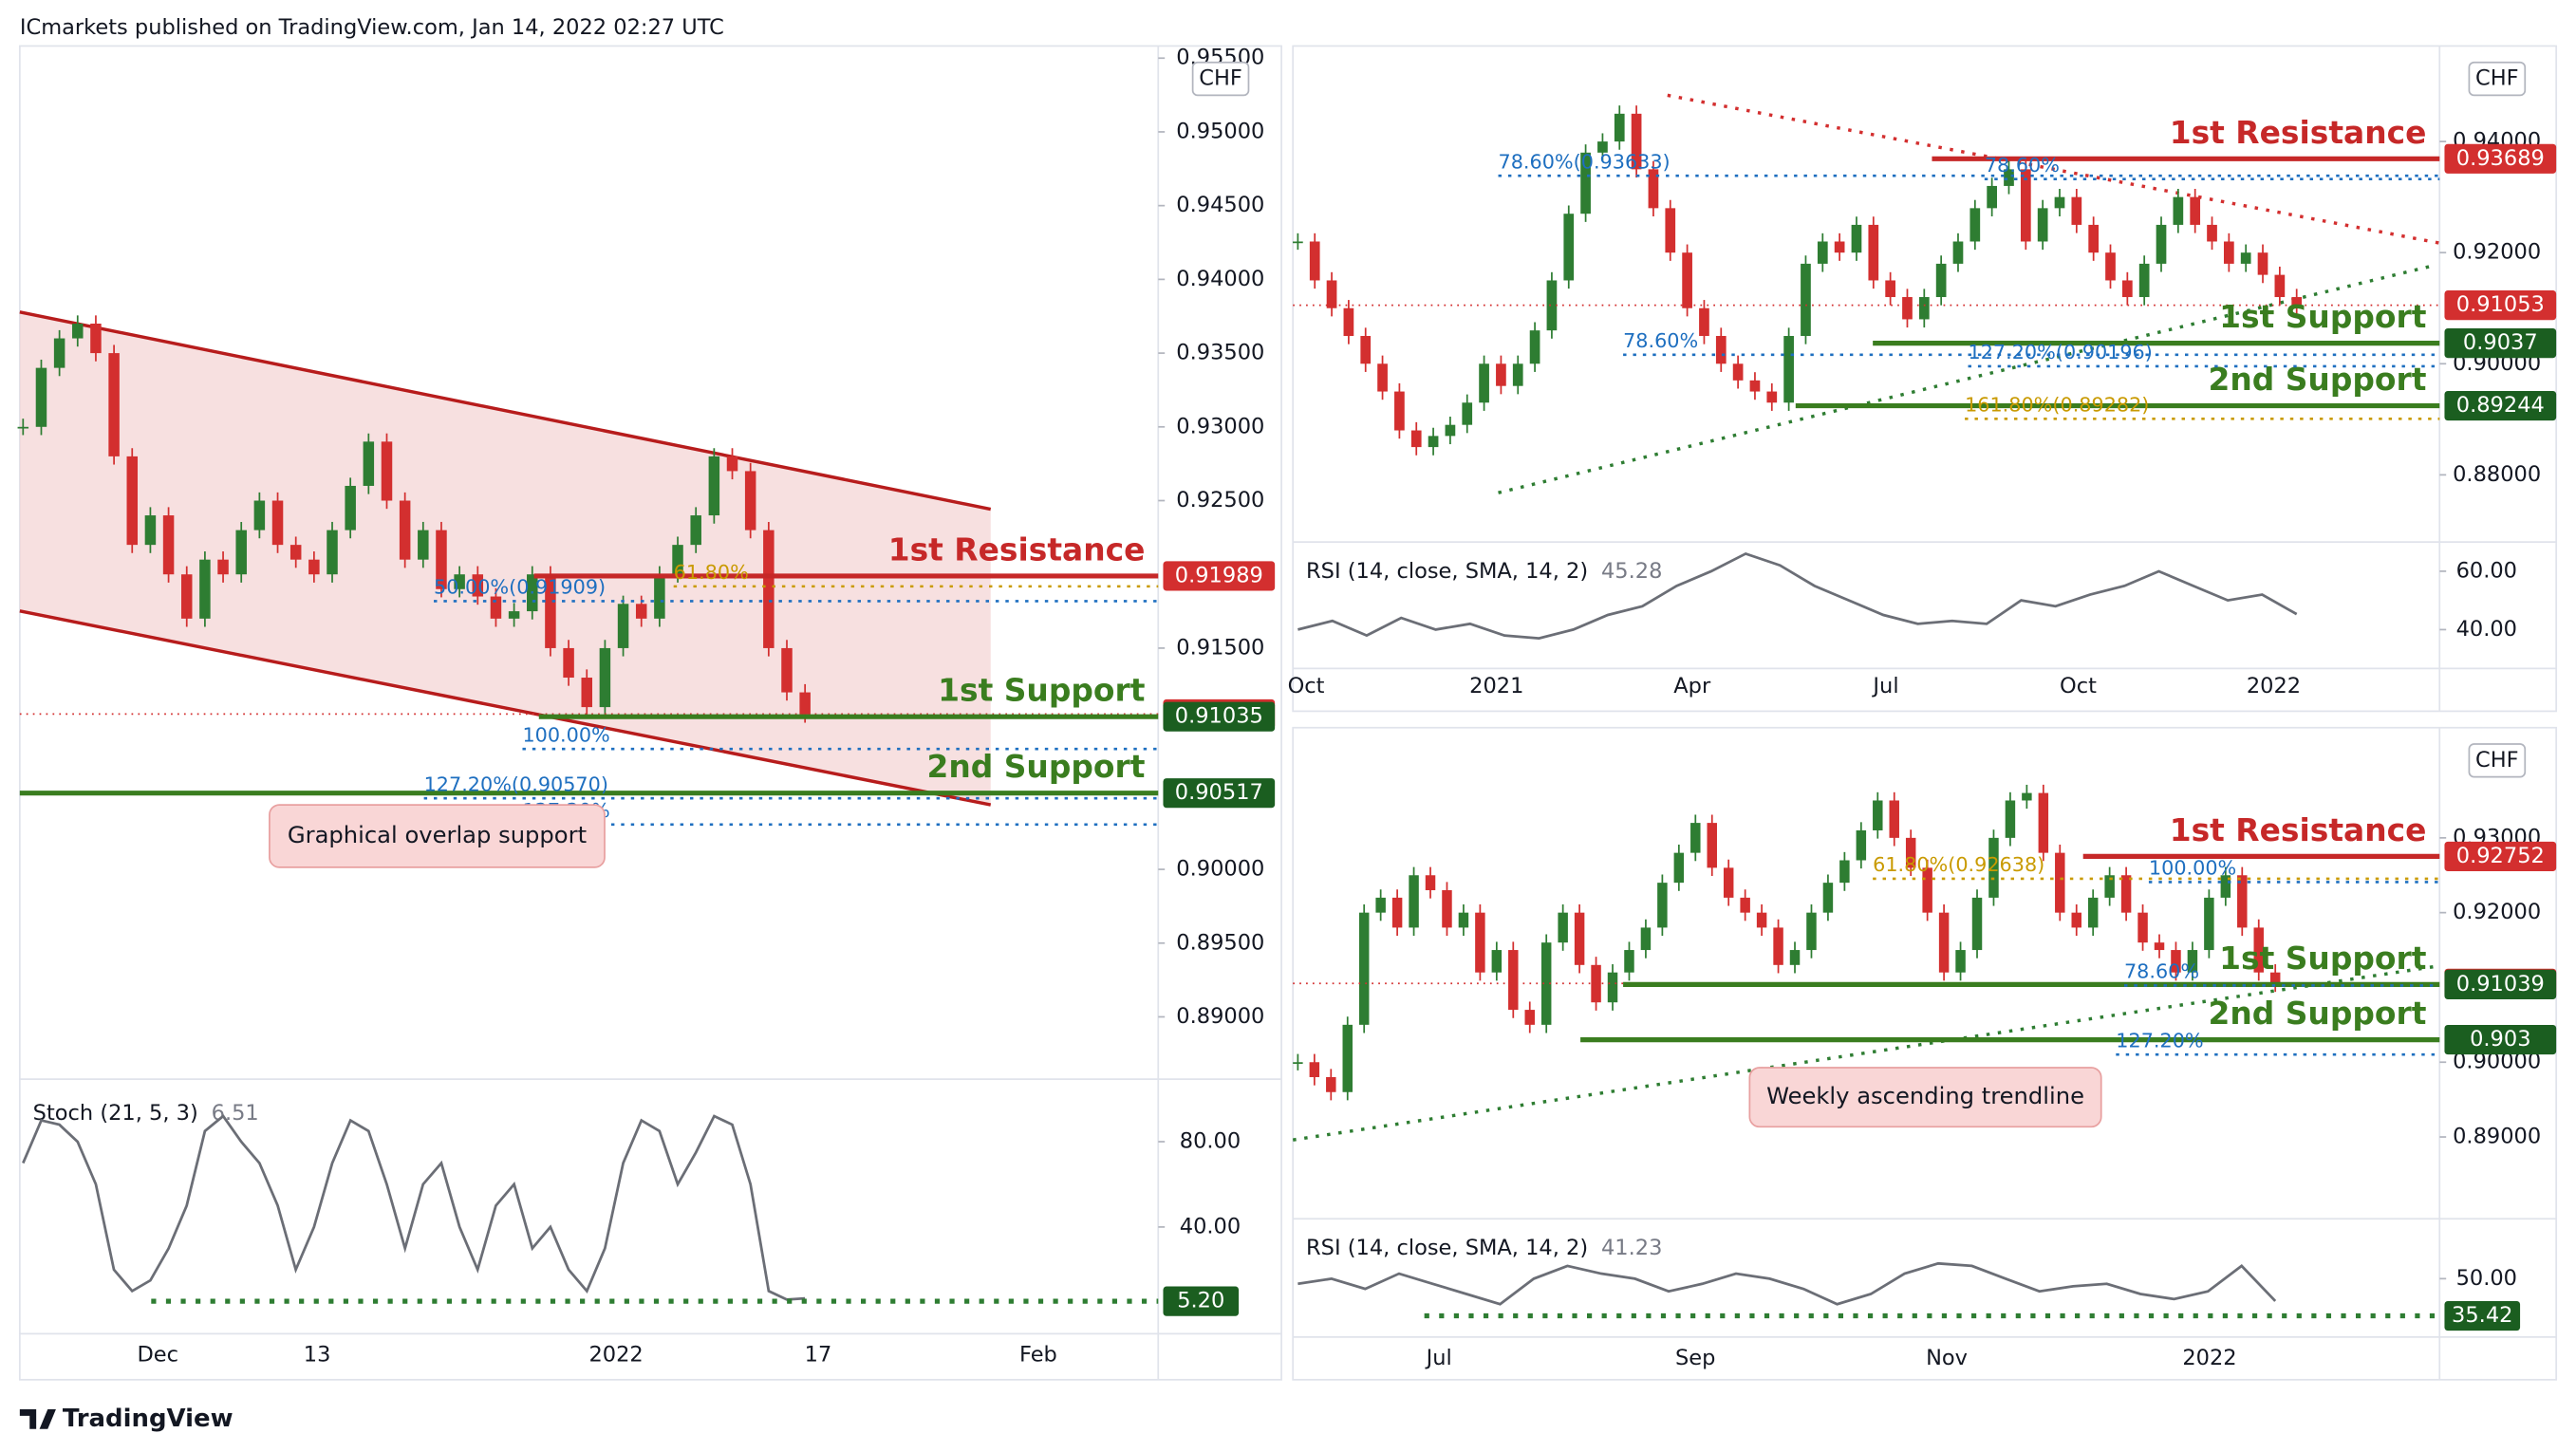 This screenshot has width=2576, height=1452. What do you see at coordinates (1038, 1354) in the screenshot?
I see `x-tick-label: Feb` at bounding box center [1038, 1354].